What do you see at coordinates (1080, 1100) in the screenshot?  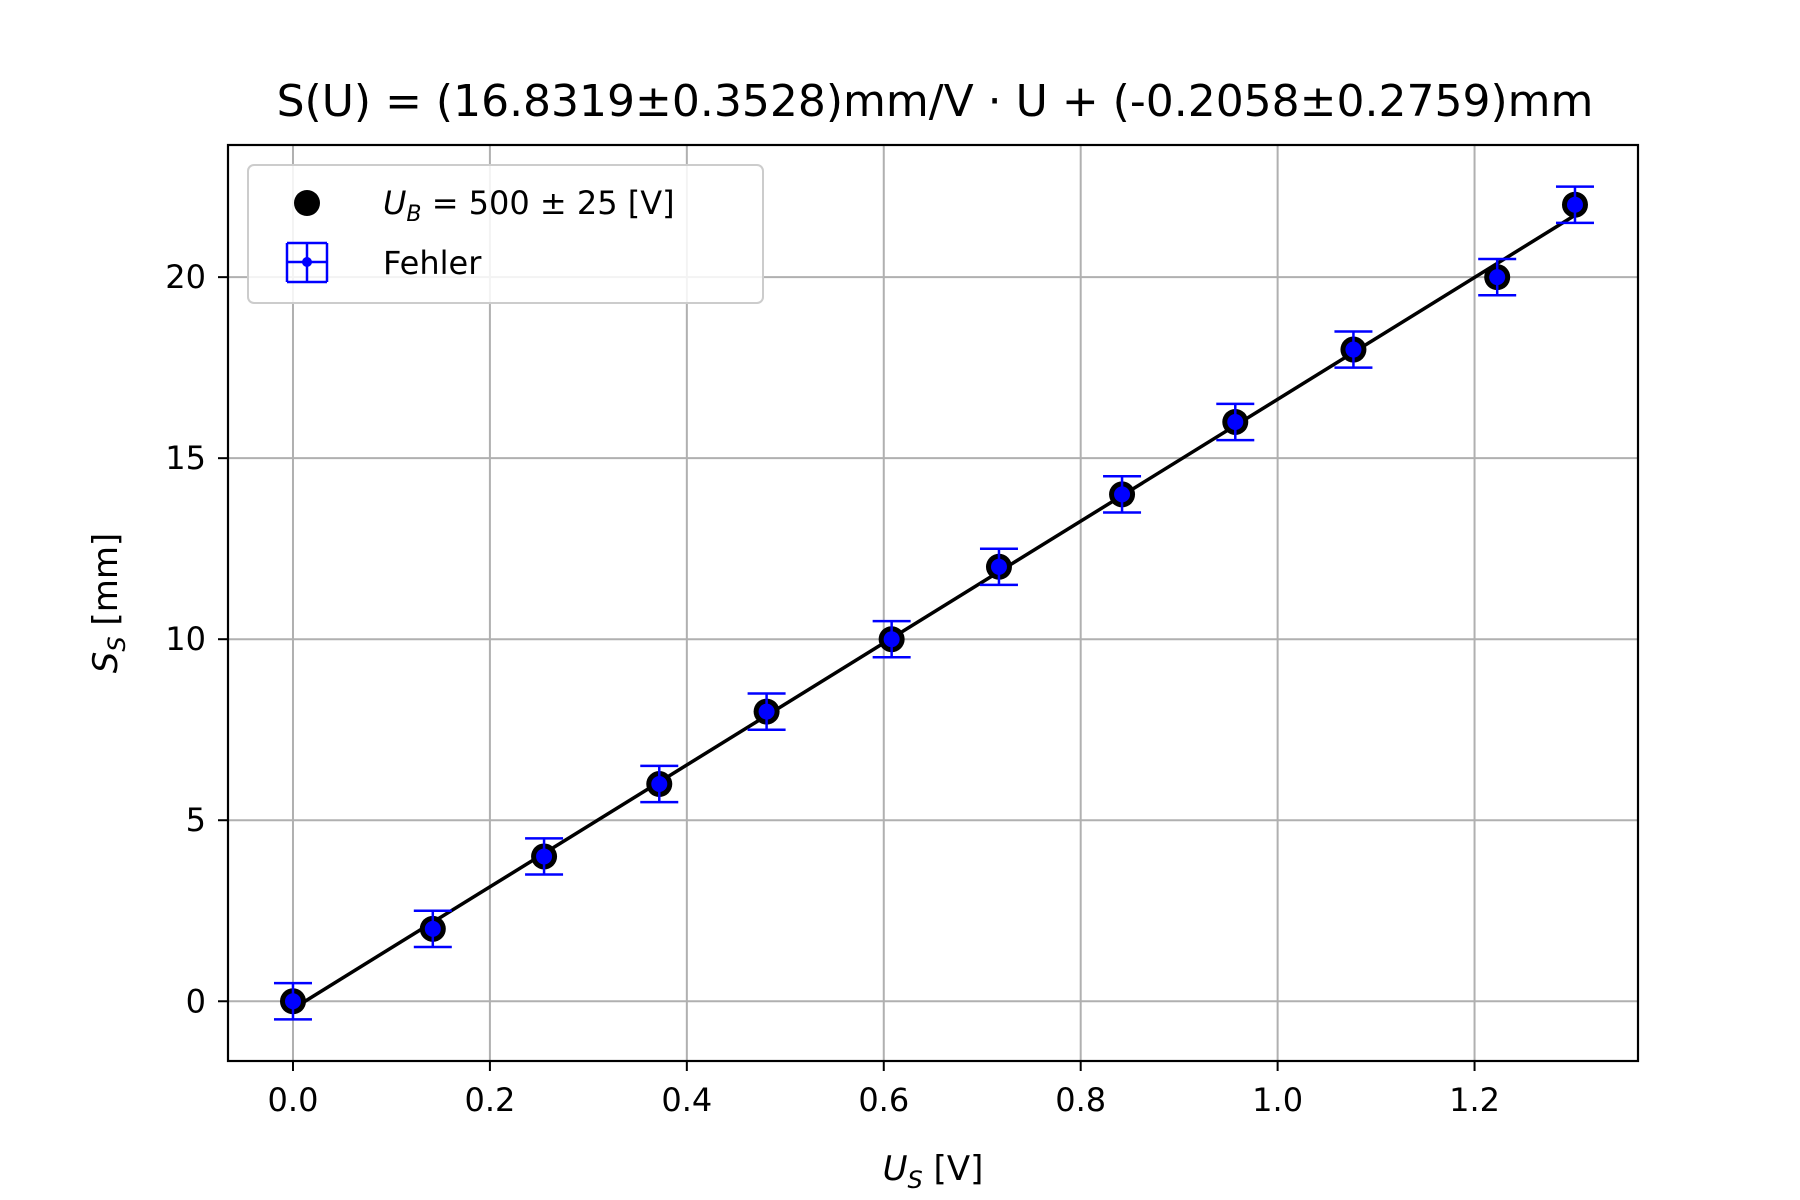 I see `x-tick-label: 0.8` at bounding box center [1080, 1100].